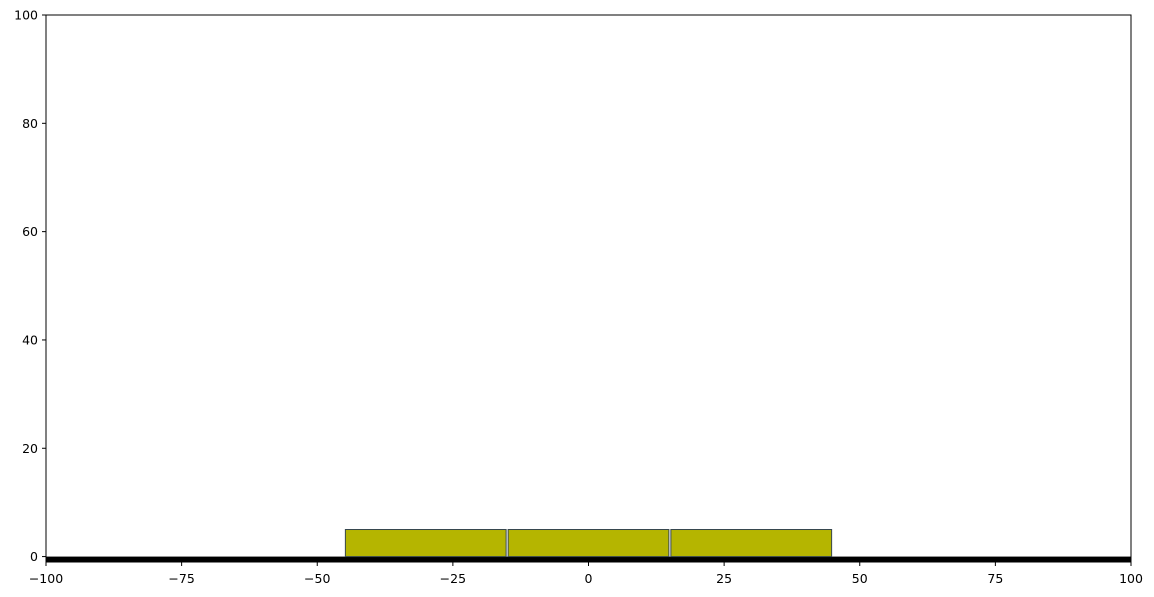 This screenshot has height=597, width=1154. I want to click on x-tick-label: 50, so click(860, 578).